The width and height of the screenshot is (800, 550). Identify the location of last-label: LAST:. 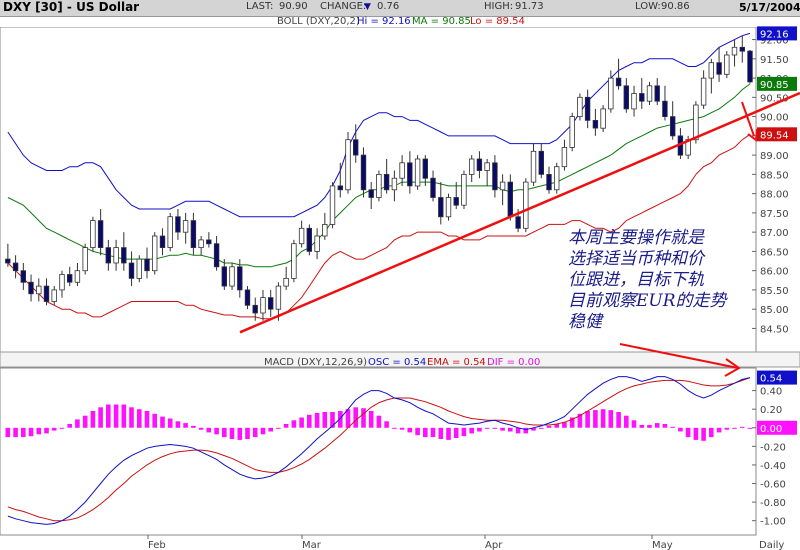
(260, 6).